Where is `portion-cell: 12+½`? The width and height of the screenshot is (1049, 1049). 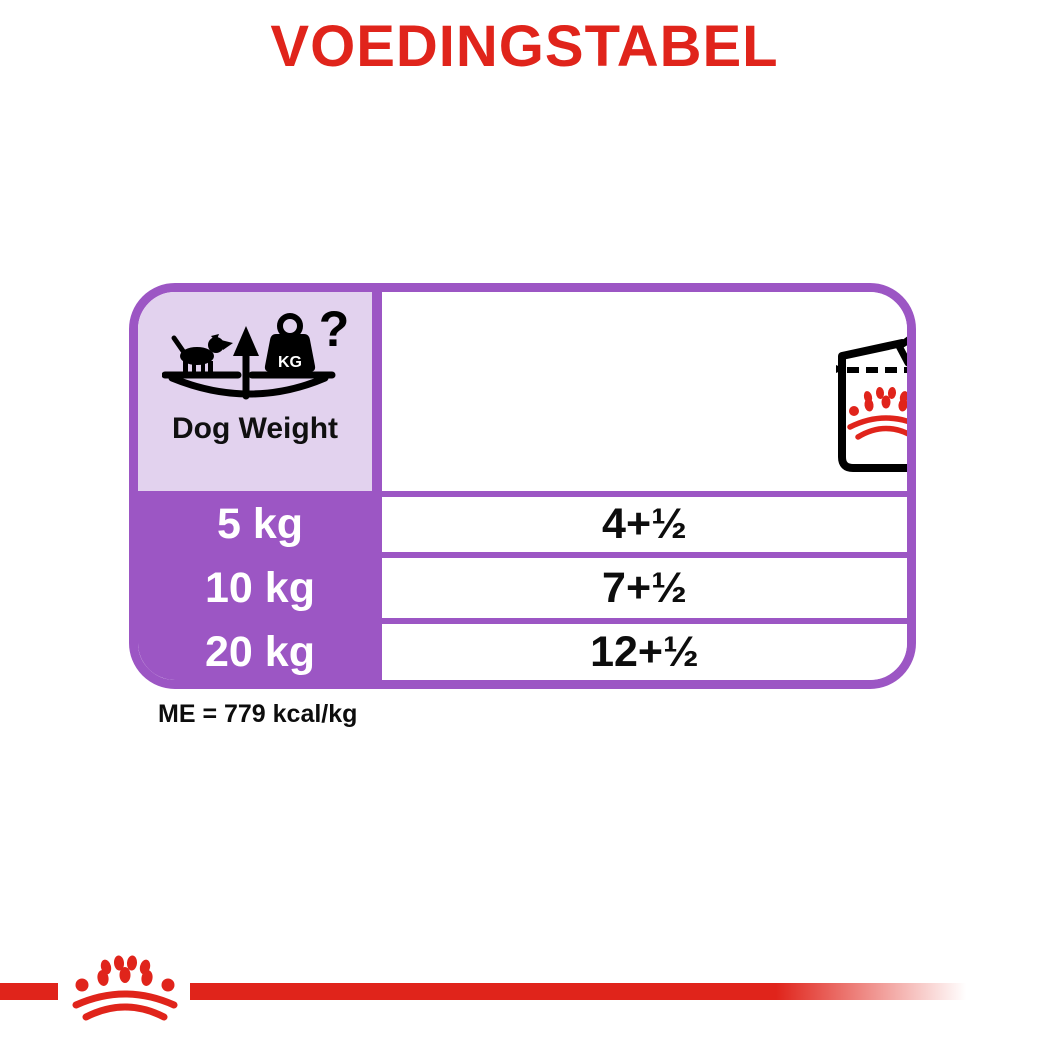
portion-cell: 12+½ is located at coordinates (644, 652).